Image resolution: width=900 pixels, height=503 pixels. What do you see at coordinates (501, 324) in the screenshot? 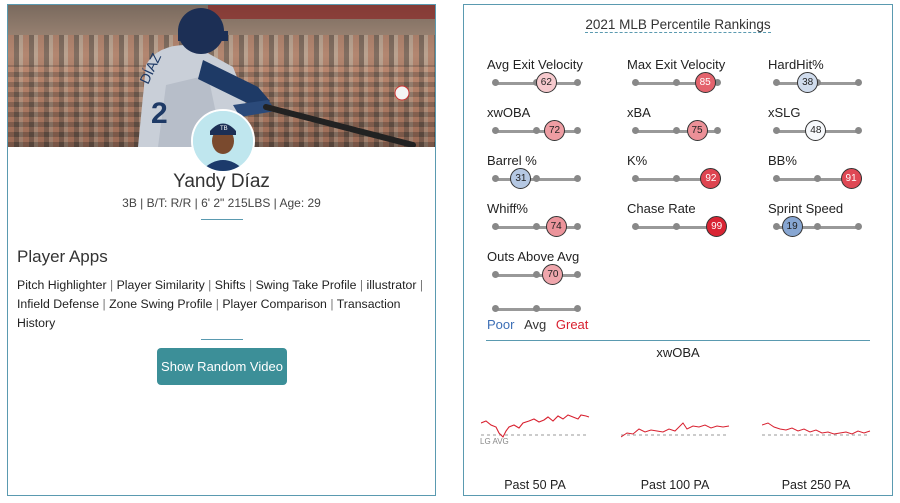
I see `legend-poor: Poor` at bounding box center [501, 324].